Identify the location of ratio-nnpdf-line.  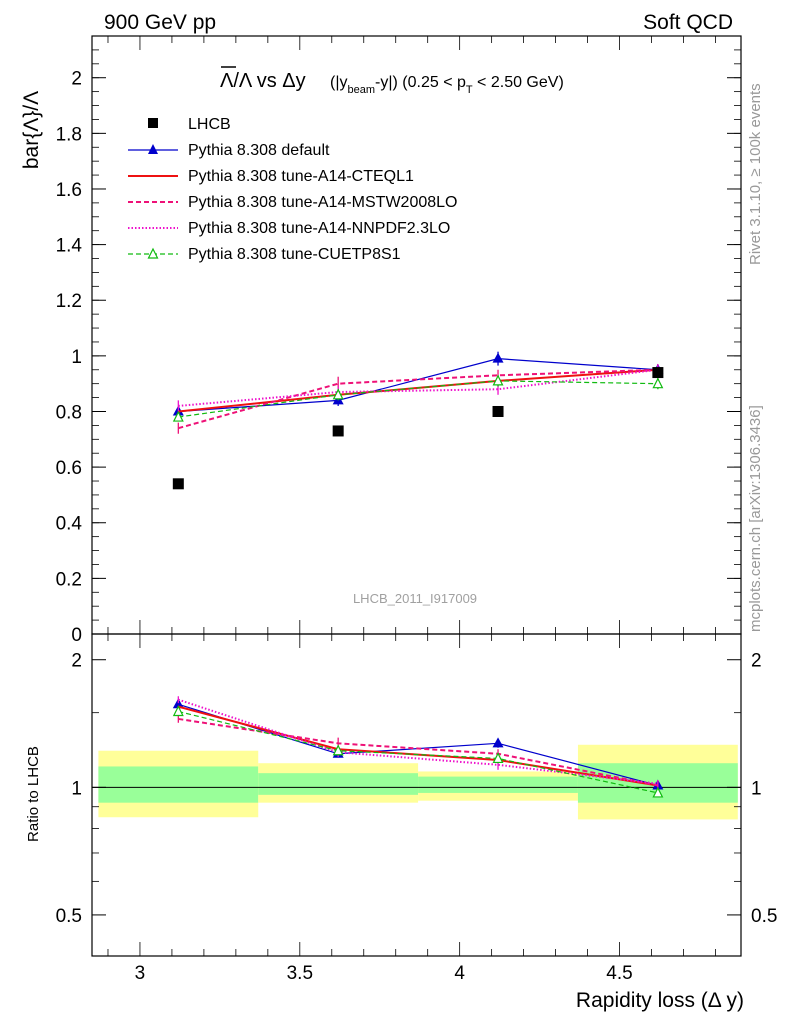
(418, 741).